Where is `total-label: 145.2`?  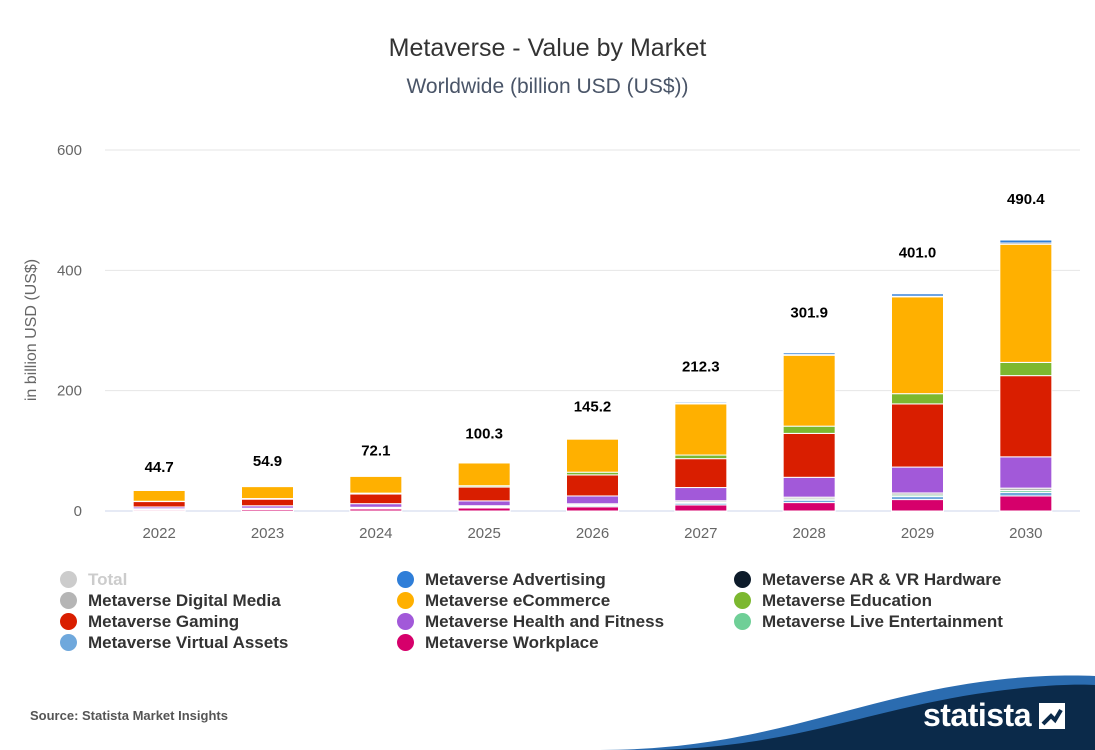 total-label: 145.2 is located at coordinates (593, 407).